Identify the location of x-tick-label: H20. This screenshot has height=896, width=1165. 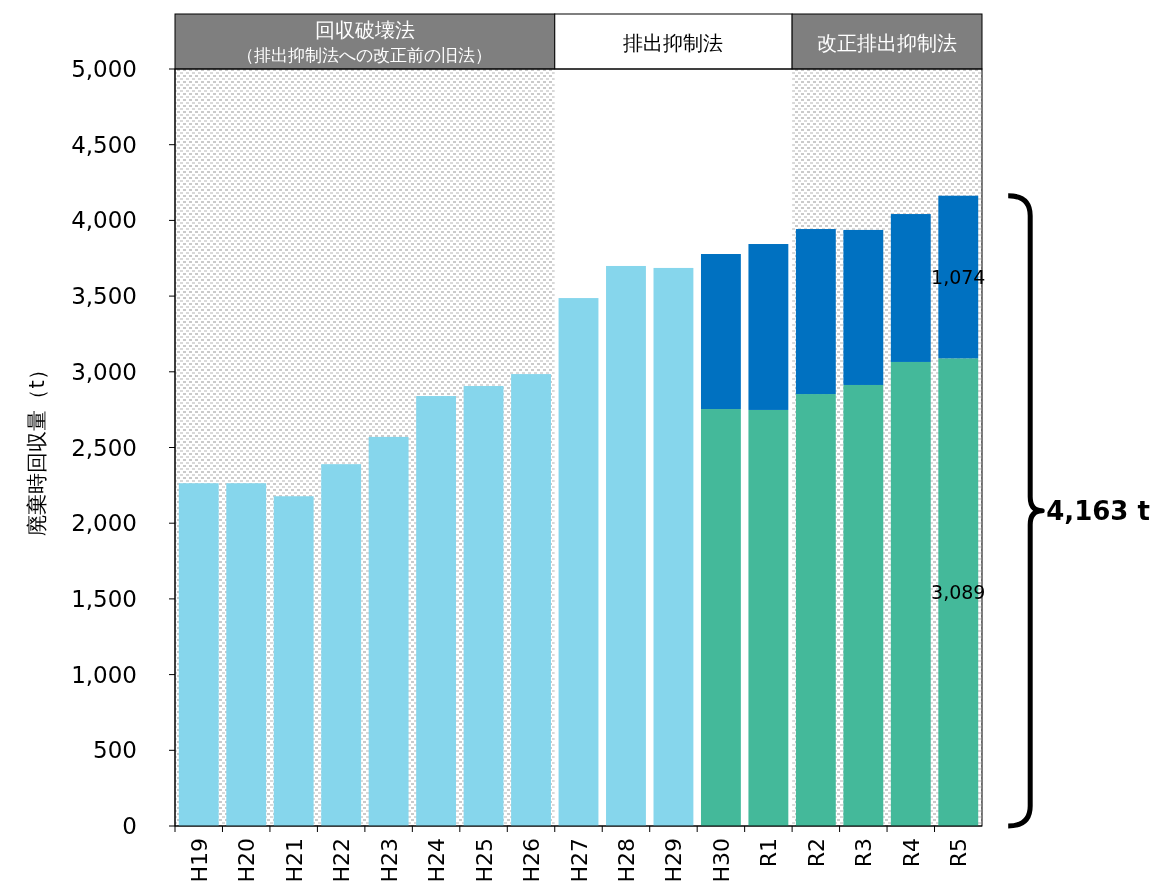
(247, 860).